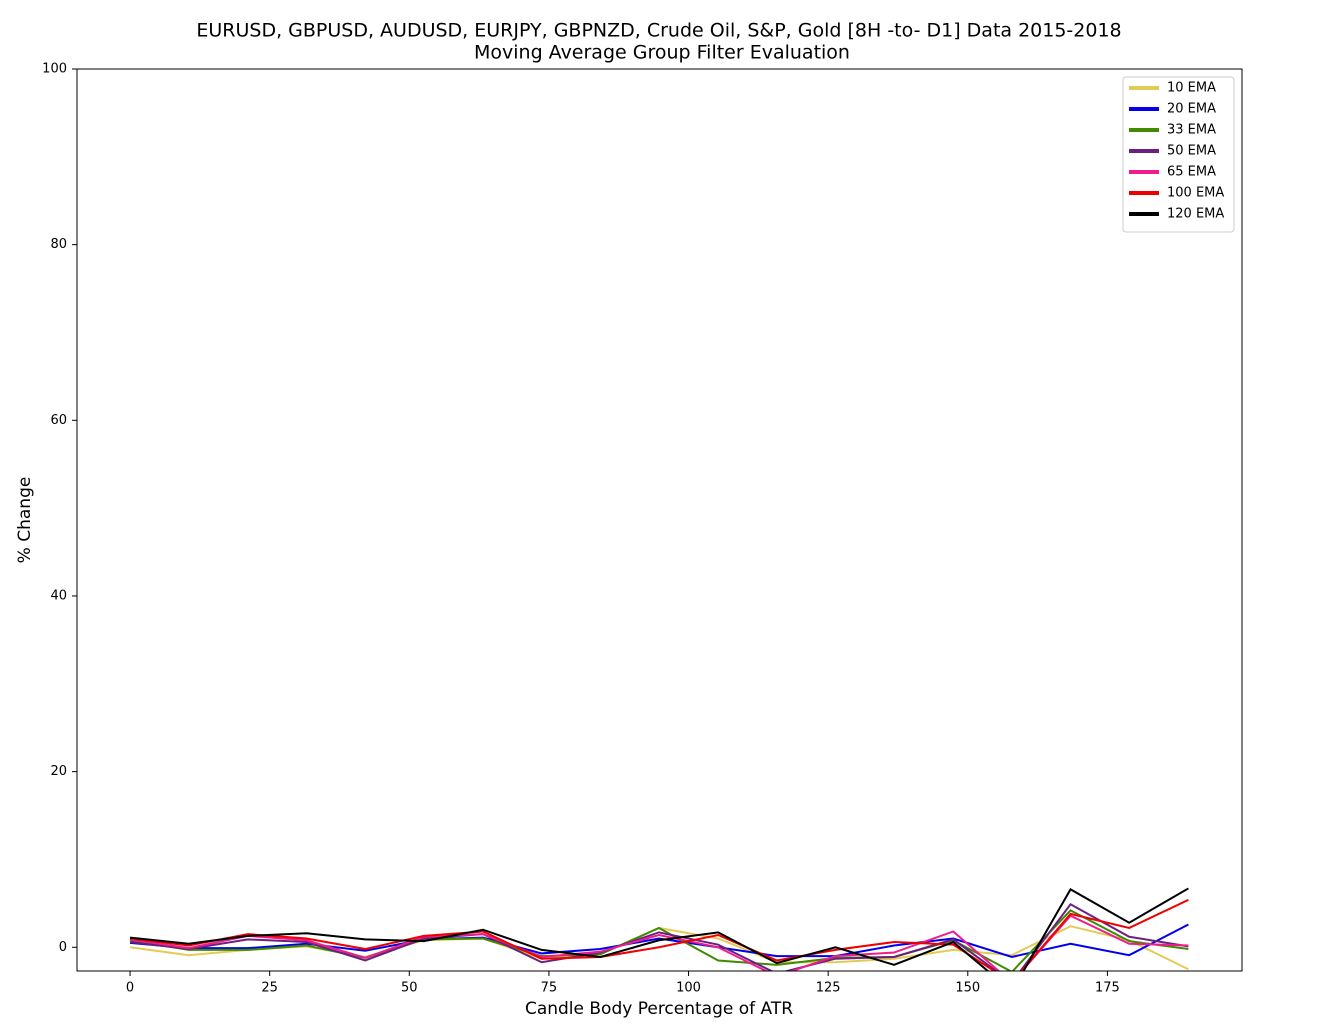 The width and height of the screenshot is (1323, 1035). Describe the element at coordinates (25, 520) in the screenshot. I see `y-axis-label: % Change` at that location.